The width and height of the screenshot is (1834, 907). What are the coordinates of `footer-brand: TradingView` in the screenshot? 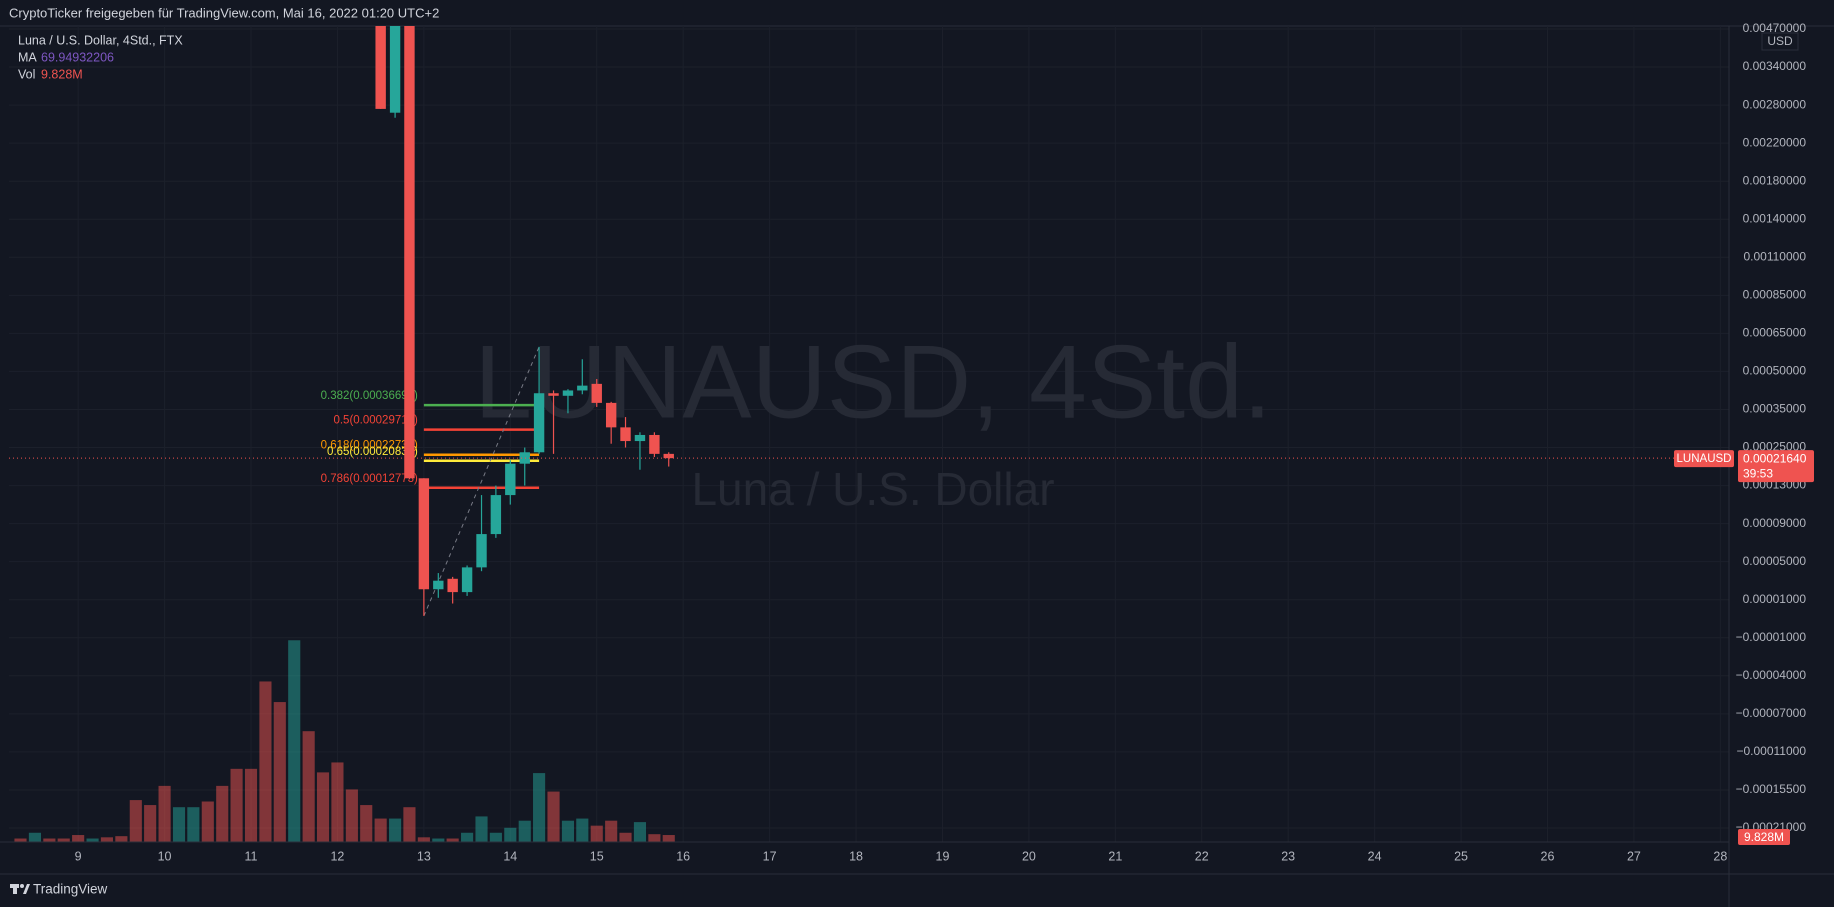 It's located at (70, 889).